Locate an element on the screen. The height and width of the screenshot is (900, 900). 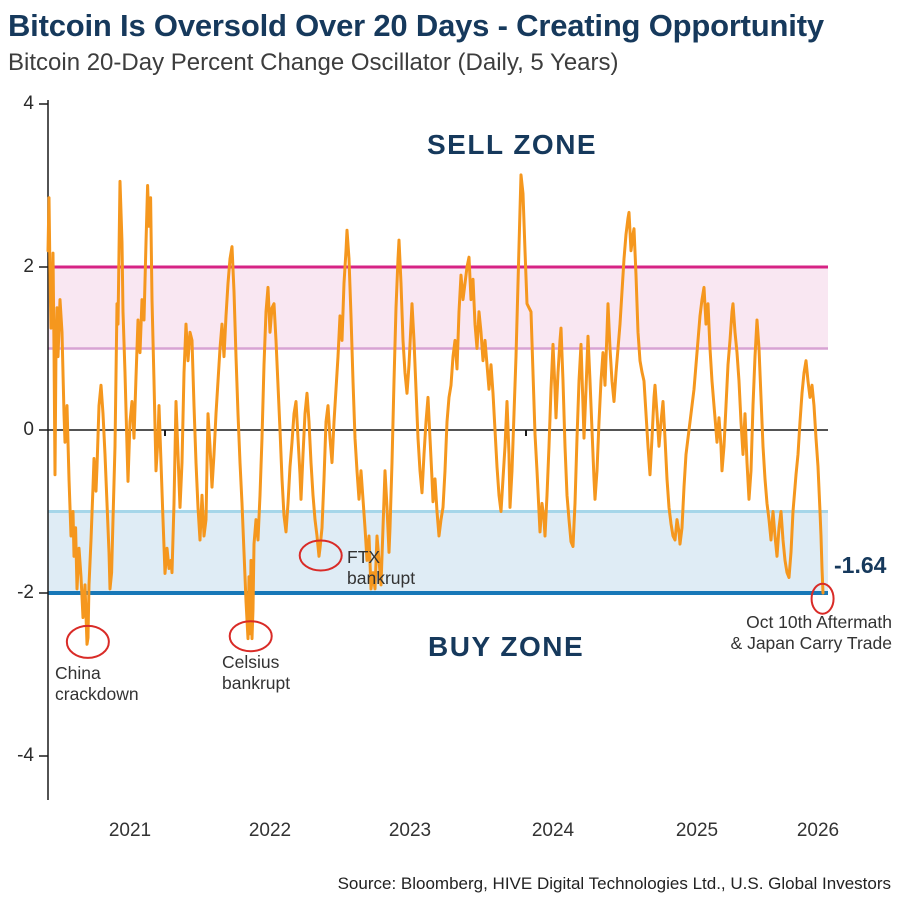
x-axis-tick-label: 2022 is located at coordinates (270, 830).